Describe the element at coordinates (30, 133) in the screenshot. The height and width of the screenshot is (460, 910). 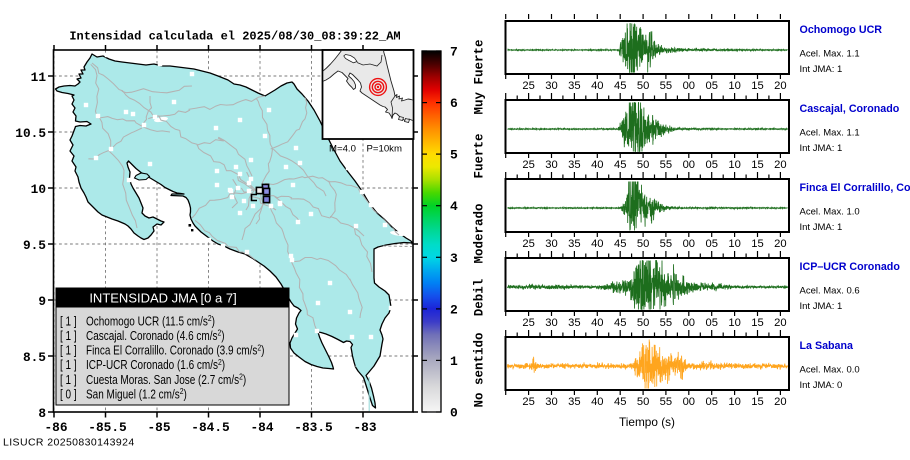
I see `svg-text: 10.5` at that location.